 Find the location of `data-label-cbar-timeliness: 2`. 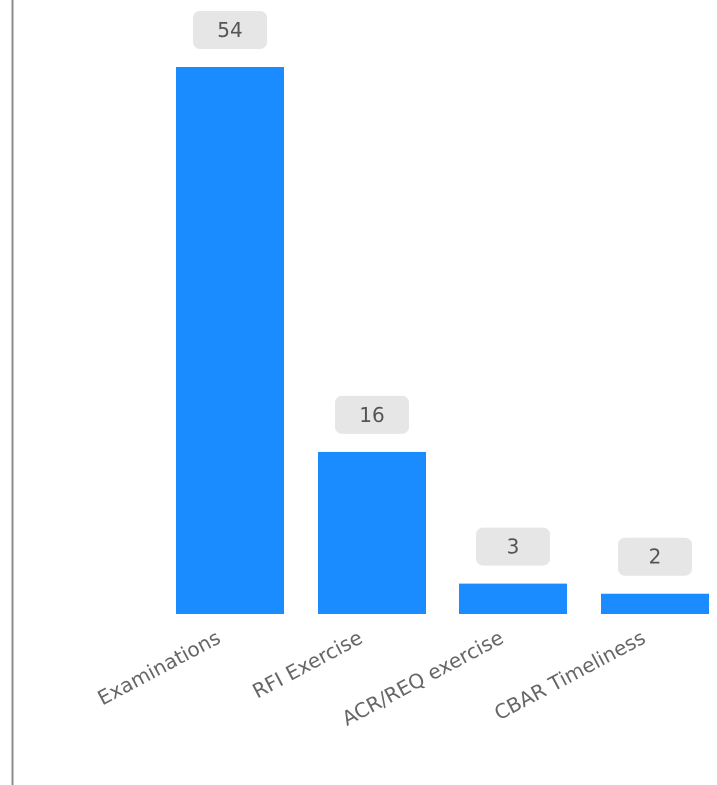

data-label-cbar-timeliness: 2 is located at coordinates (655, 556).